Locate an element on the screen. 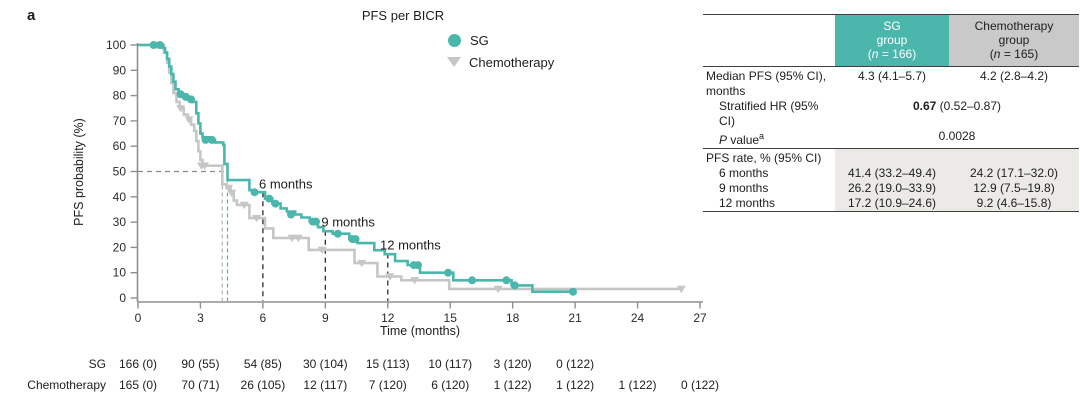 Image resolution: width=1080 pixels, height=410 pixels. y-tick-label: 80 is located at coordinates (120, 96).